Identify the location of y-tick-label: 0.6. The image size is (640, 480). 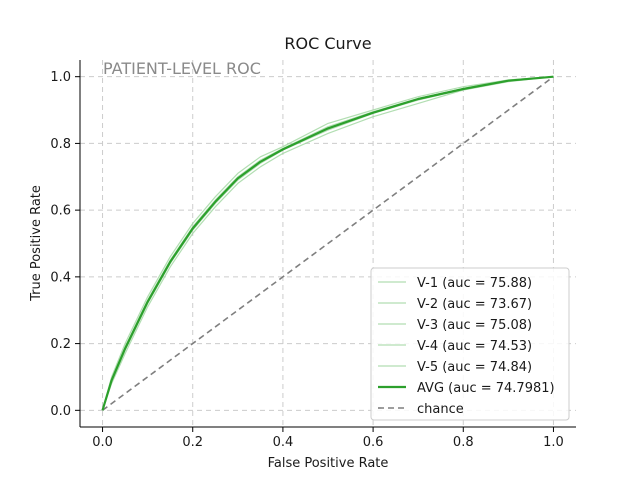
(60, 211).